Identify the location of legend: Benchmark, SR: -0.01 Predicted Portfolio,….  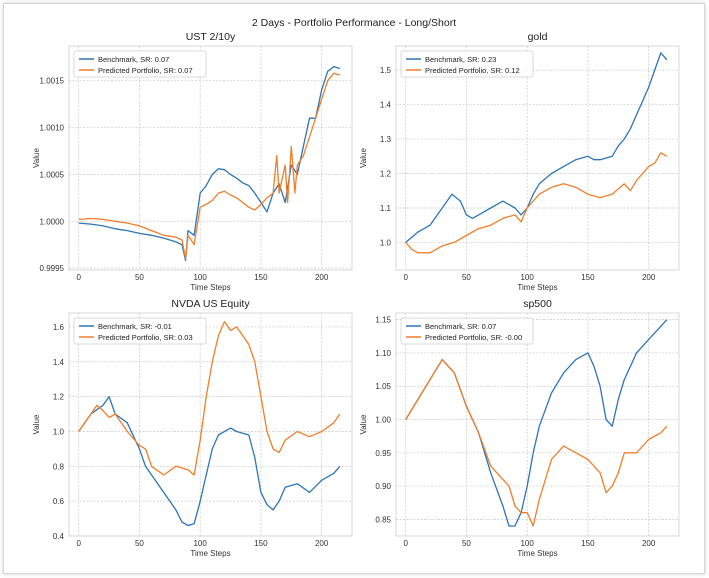
(140, 331).